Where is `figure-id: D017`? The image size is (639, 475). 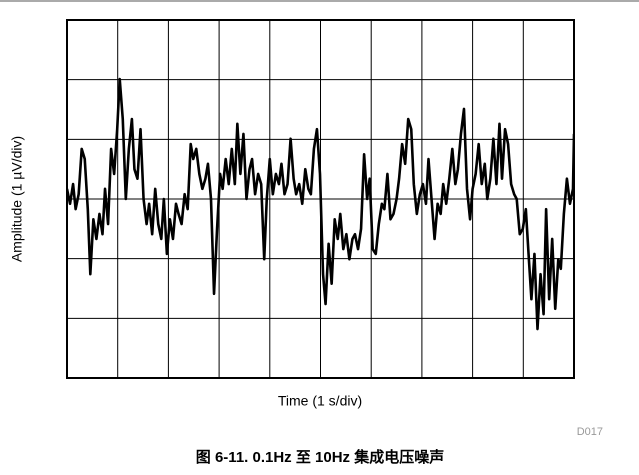 figure-id: D017 is located at coordinates (590, 432).